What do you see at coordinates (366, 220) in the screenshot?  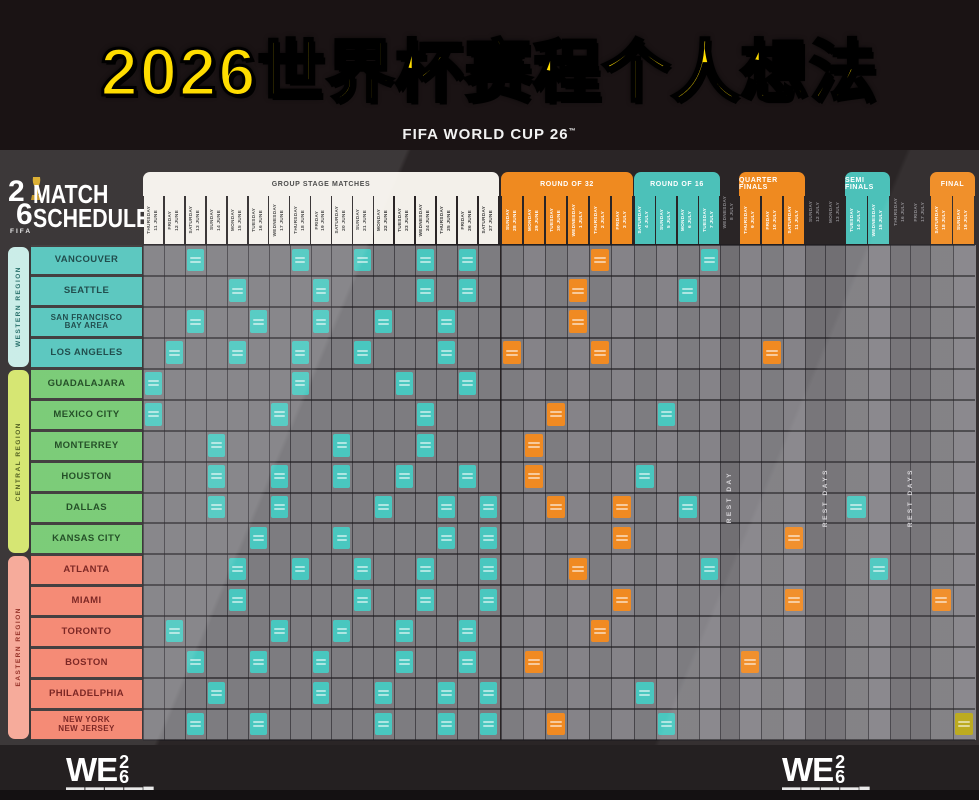 I see `date-label: 21 JUNE` at bounding box center [366, 220].